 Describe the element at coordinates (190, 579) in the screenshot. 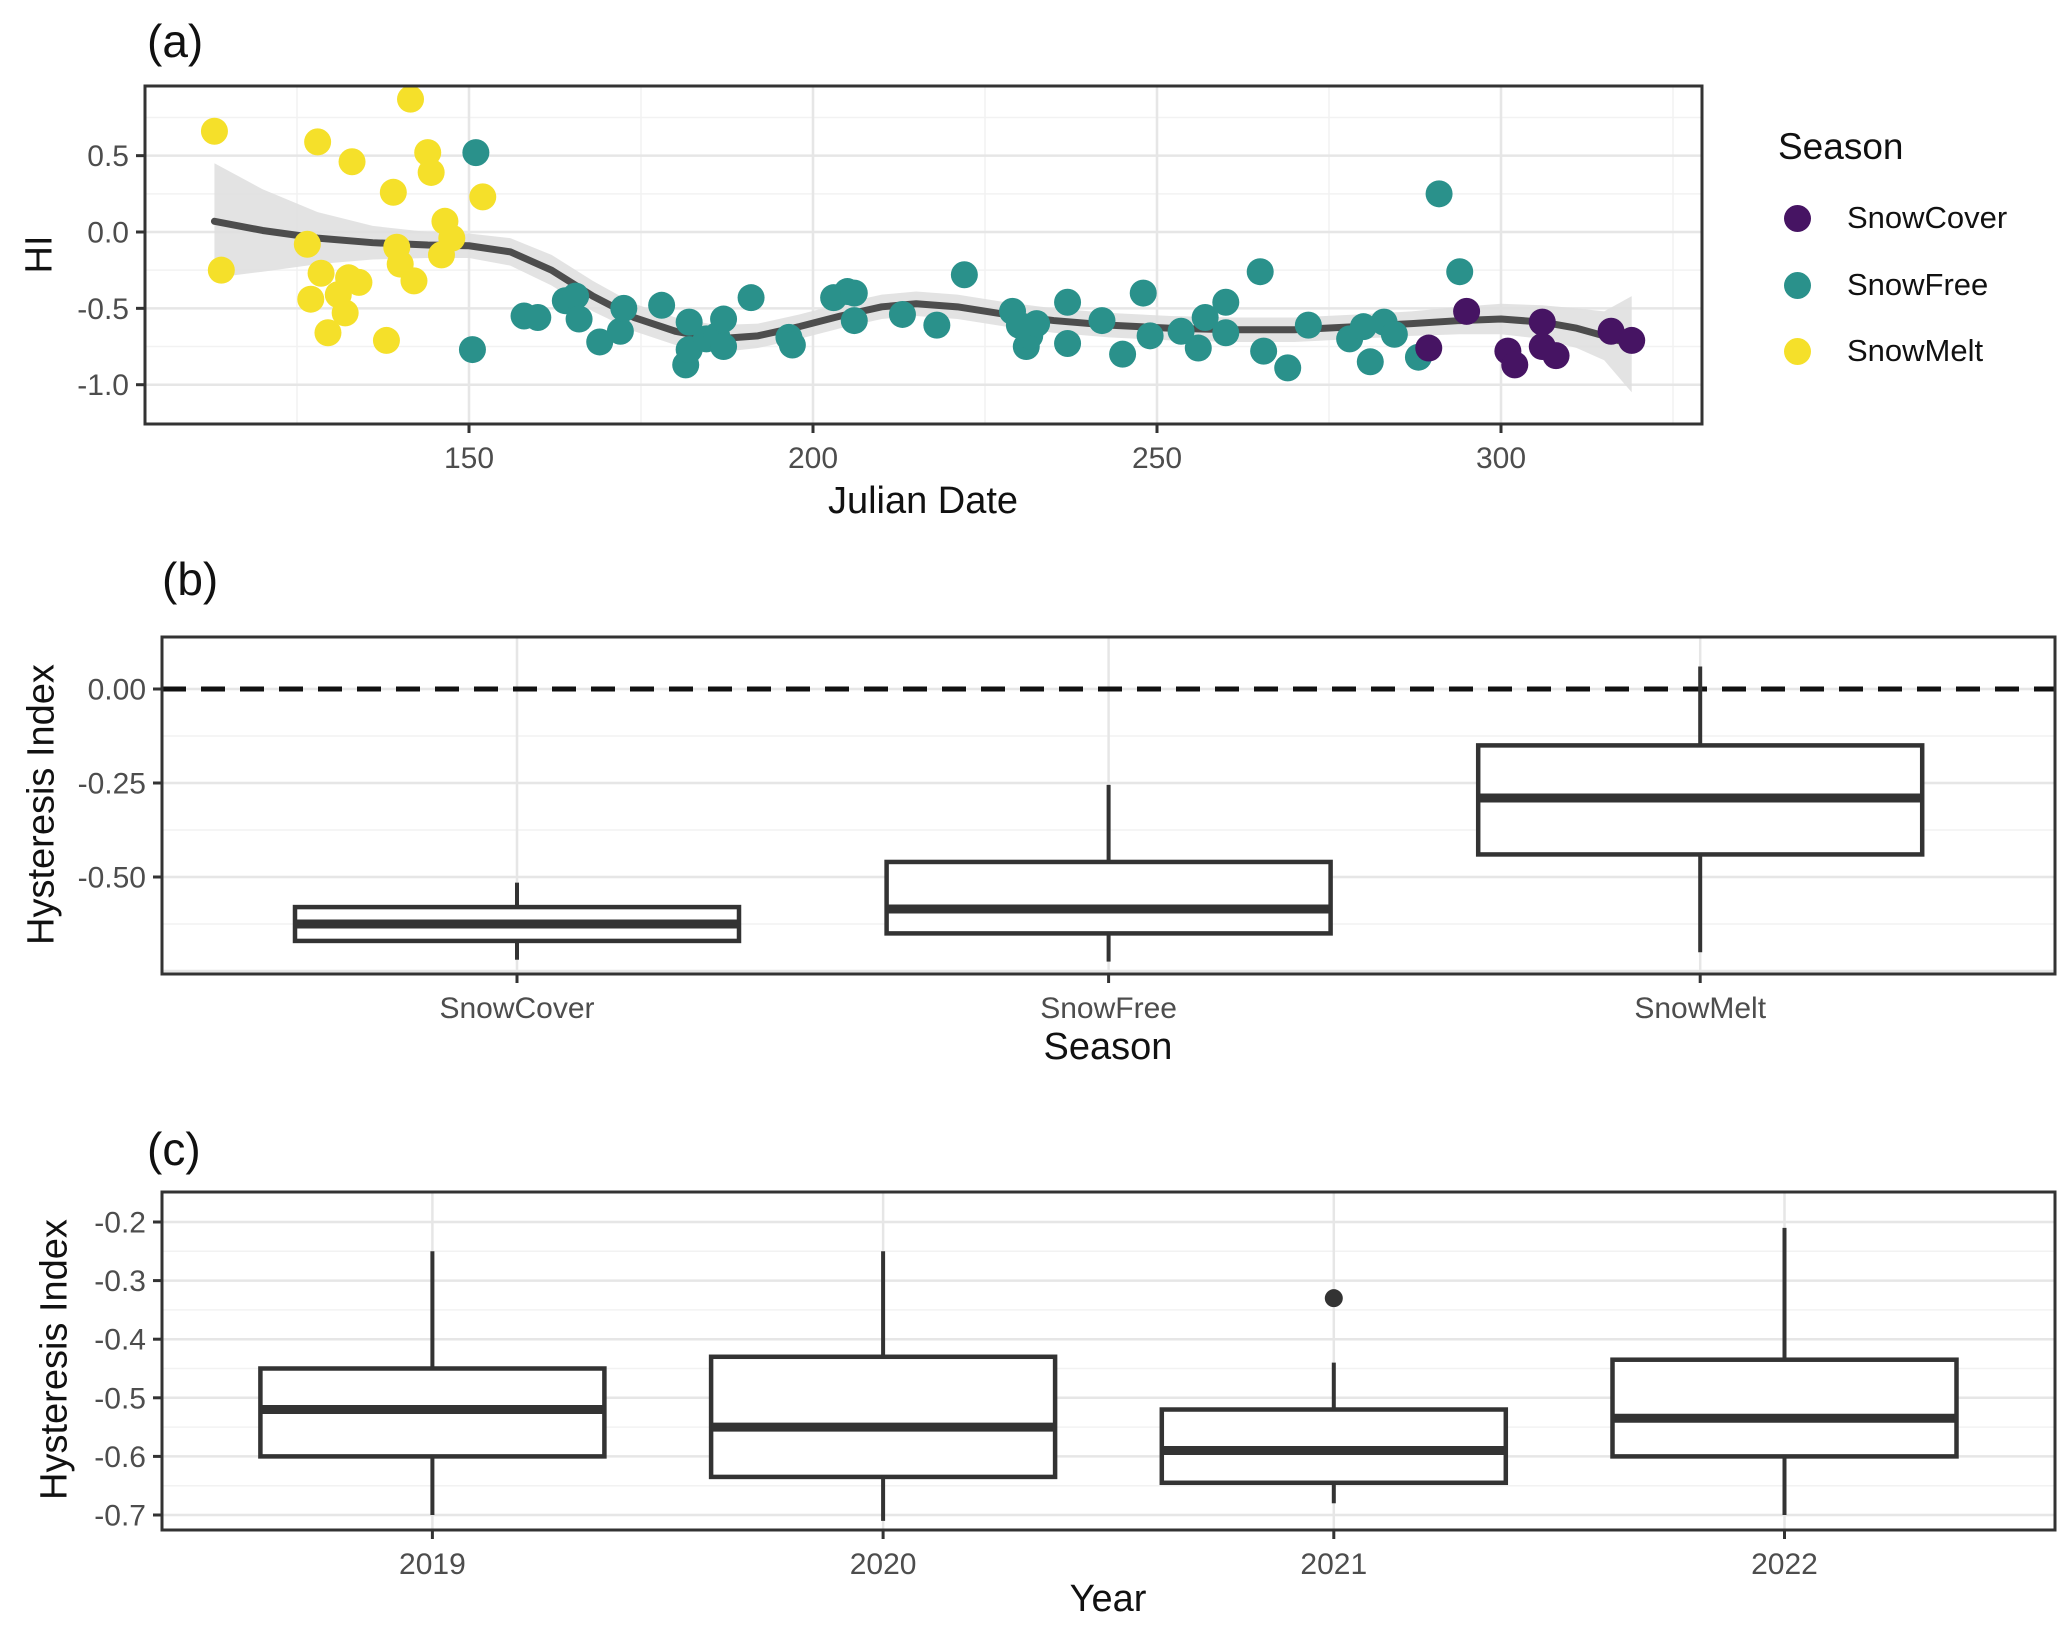

I see `panel-b-letter: (b)` at that location.